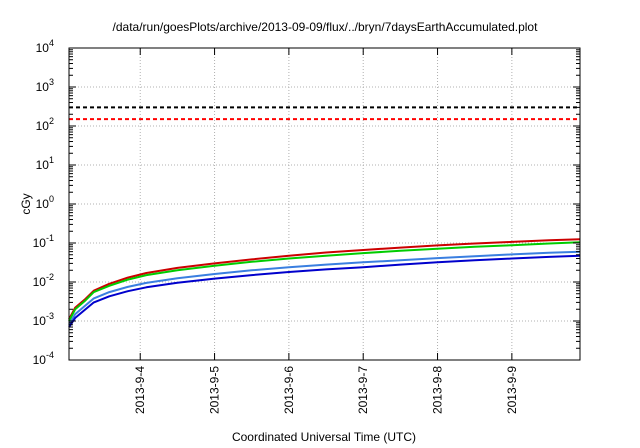 The height and width of the screenshot is (448, 640). Describe the element at coordinates (26, 203) in the screenshot. I see `y-axis-title: cGy` at that location.